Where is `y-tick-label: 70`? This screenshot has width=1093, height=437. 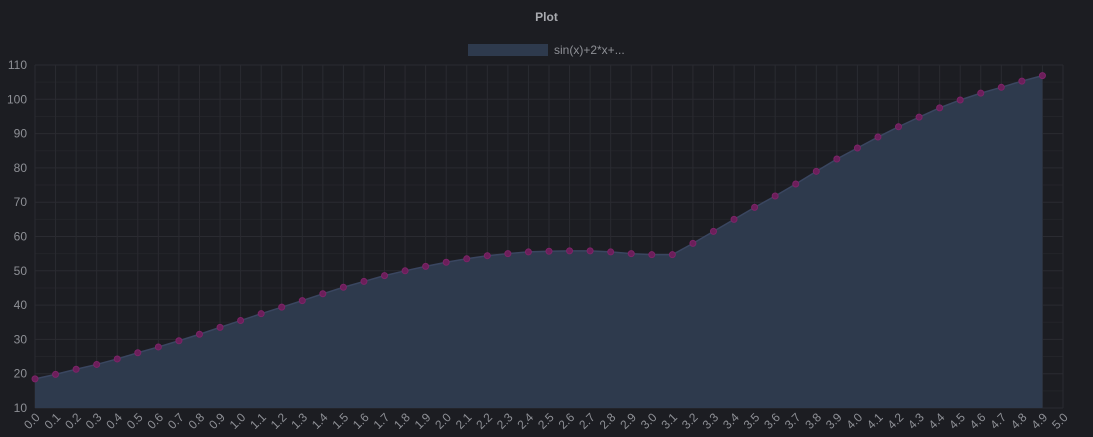 y-tick-label: 70 is located at coordinates (21, 202).